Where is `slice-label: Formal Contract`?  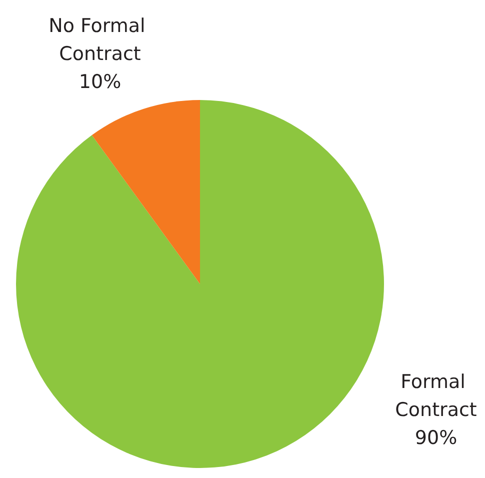
slice-label: Formal Contract is located at coordinates (436, 396).